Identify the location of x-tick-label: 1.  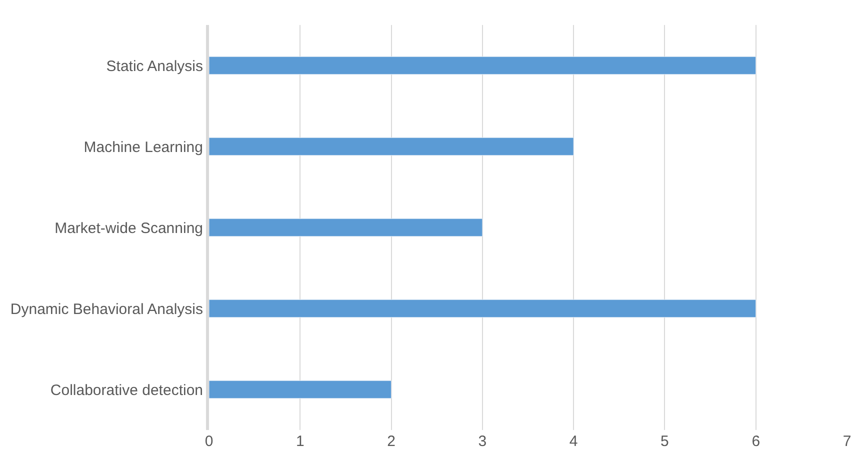
(300, 441).